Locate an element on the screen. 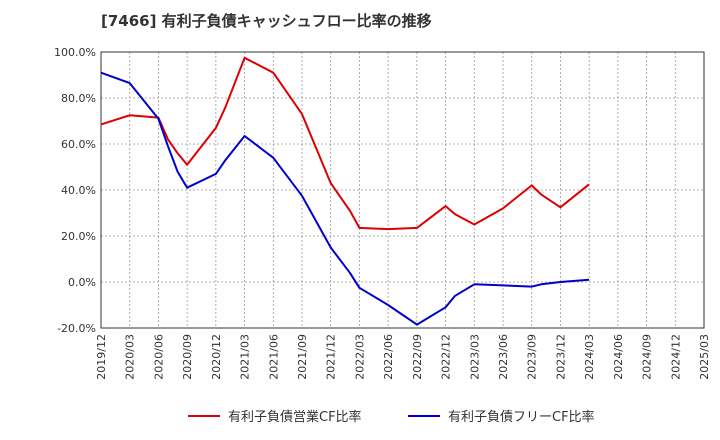 The height and width of the screenshot is (440, 720). x-tick-label: 2023/09 is located at coordinates (532, 357).